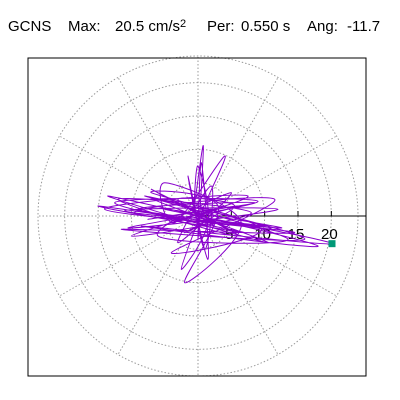 Image resolution: width=400 pixels, height=400 pixels. I want to click on max-unit: cm/s, so click(164, 26).